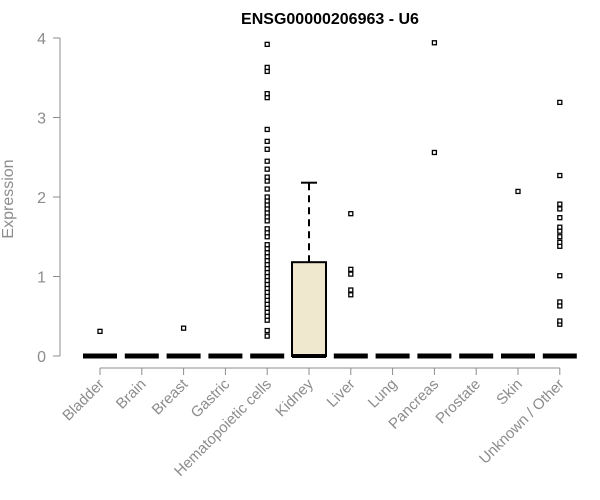  I want to click on y-tick-label: 0, so click(41, 357).